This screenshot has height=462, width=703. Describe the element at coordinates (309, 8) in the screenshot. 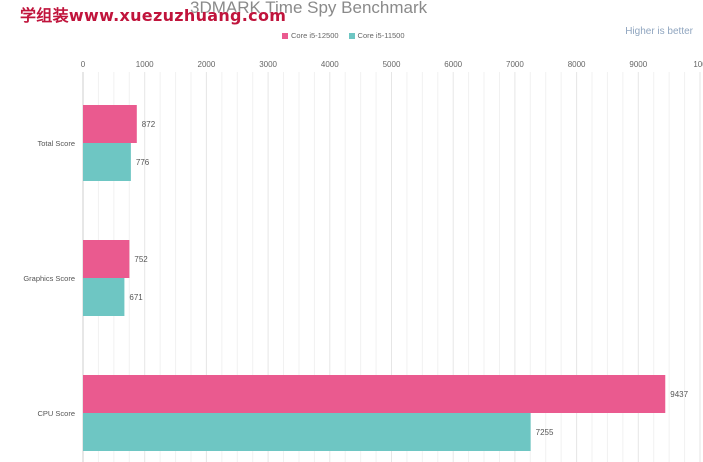

I see `chart-title: 3DMARK Time Spy Benchmark` at that location.